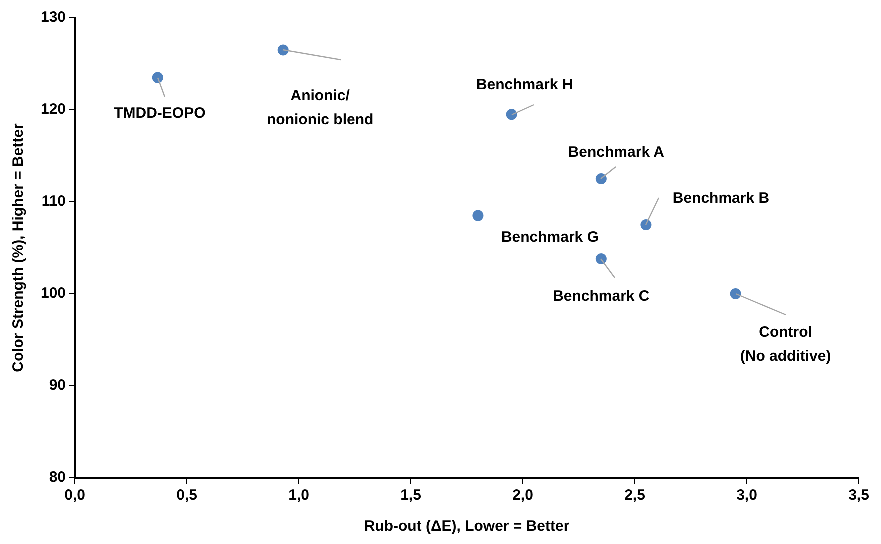 The image size is (881, 544). What do you see at coordinates (601, 297) in the screenshot?
I see `annotation: Benchmark C` at bounding box center [601, 297].